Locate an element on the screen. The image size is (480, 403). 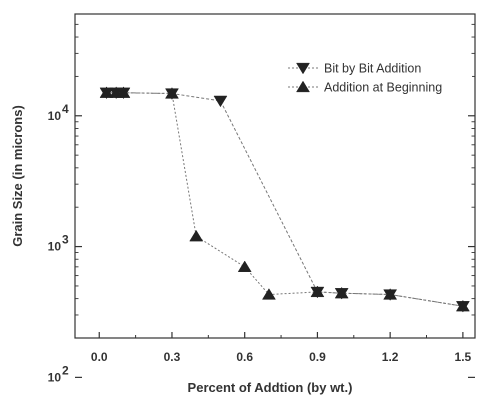
y-tick-label-exponent: 2 is located at coordinates (65, 370).